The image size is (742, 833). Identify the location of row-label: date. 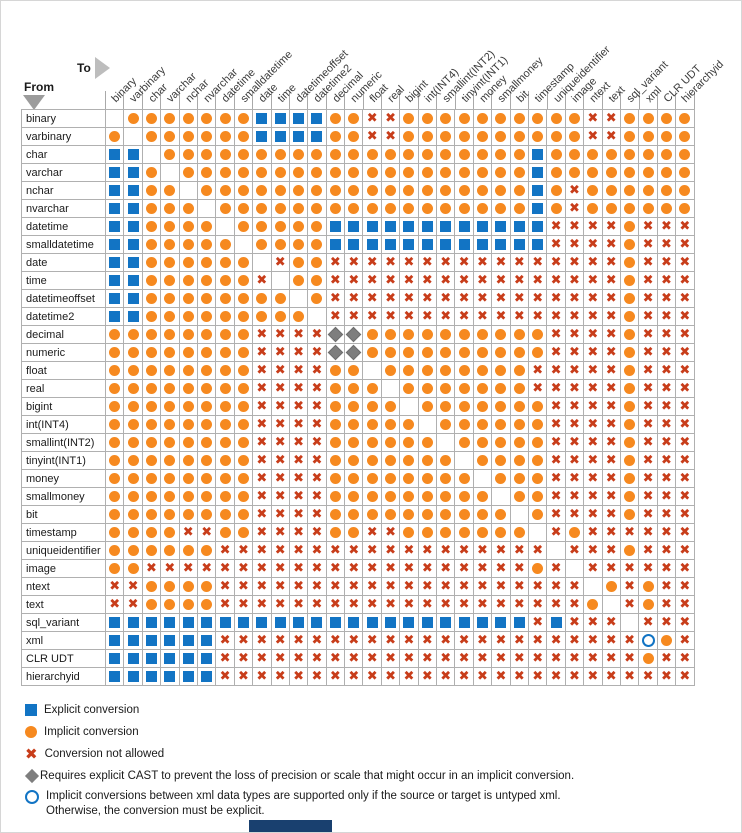
(64, 263).